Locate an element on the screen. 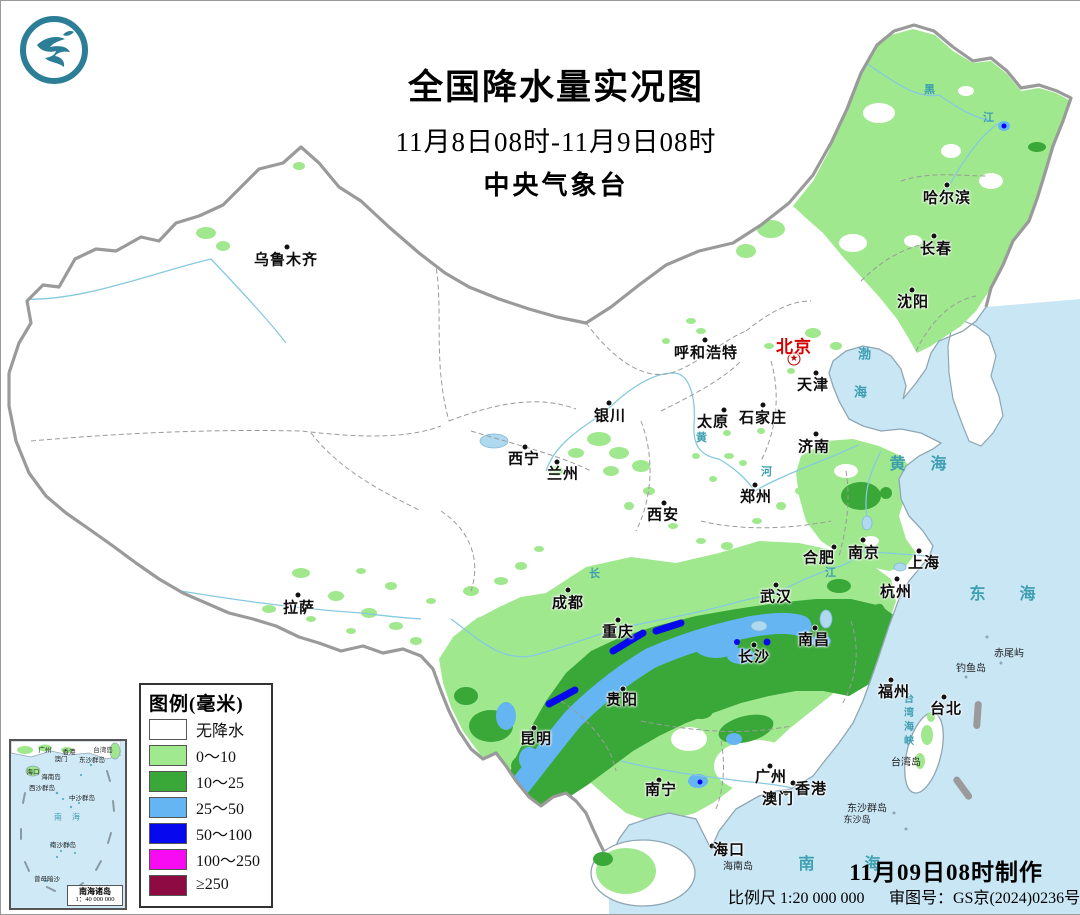 Image resolution: width=1080 pixels, height=915 pixels. city-label: 杭州 is located at coordinates (896, 592).